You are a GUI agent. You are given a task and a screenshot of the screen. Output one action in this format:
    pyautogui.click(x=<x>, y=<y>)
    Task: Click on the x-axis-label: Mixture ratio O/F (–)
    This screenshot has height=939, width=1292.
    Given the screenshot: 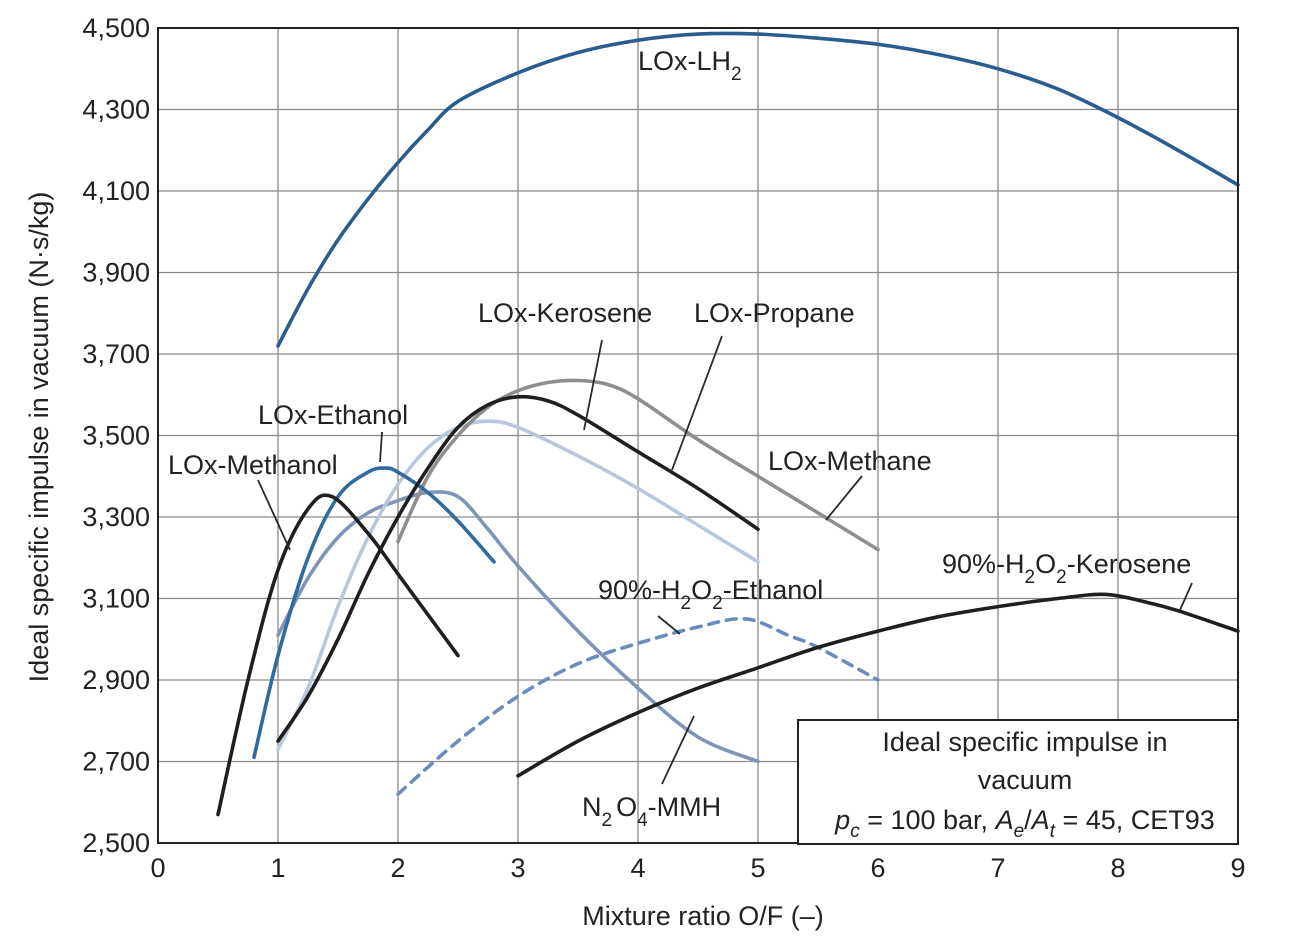 What is the action you would take?
    pyautogui.click(x=703, y=916)
    